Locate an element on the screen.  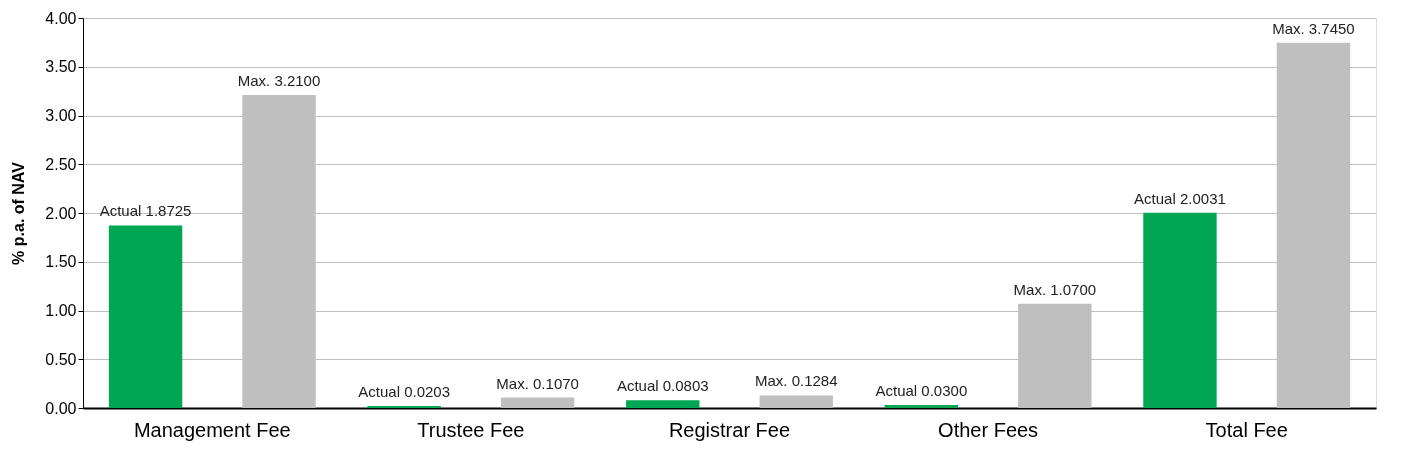
data-label: Actual 0.0300 is located at coordinates (921, 391).